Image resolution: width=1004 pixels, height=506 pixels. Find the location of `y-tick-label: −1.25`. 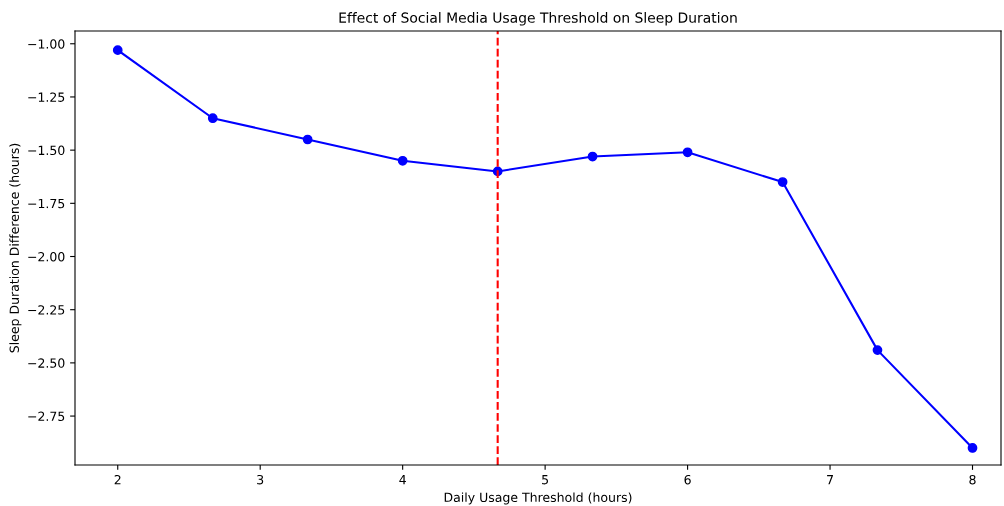

y-tick-label: −1.25 is located at coordinates (46, 97).